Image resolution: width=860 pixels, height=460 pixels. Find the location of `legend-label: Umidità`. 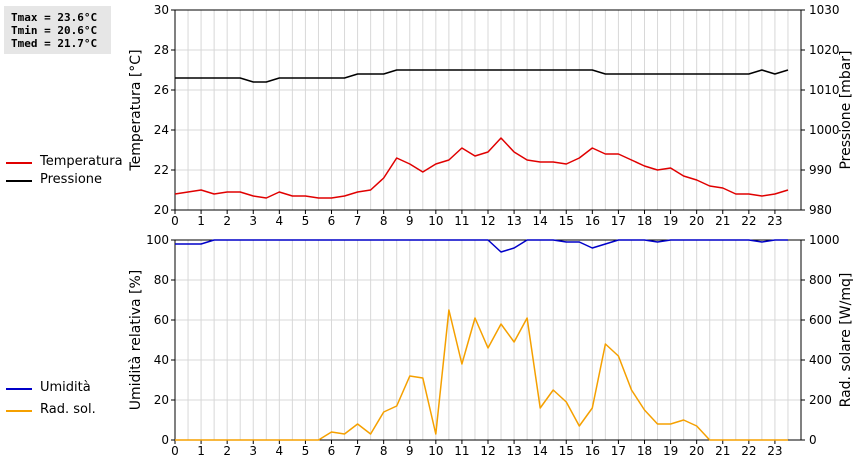

legend-label: Umidità is located at coordinates (65, 387).